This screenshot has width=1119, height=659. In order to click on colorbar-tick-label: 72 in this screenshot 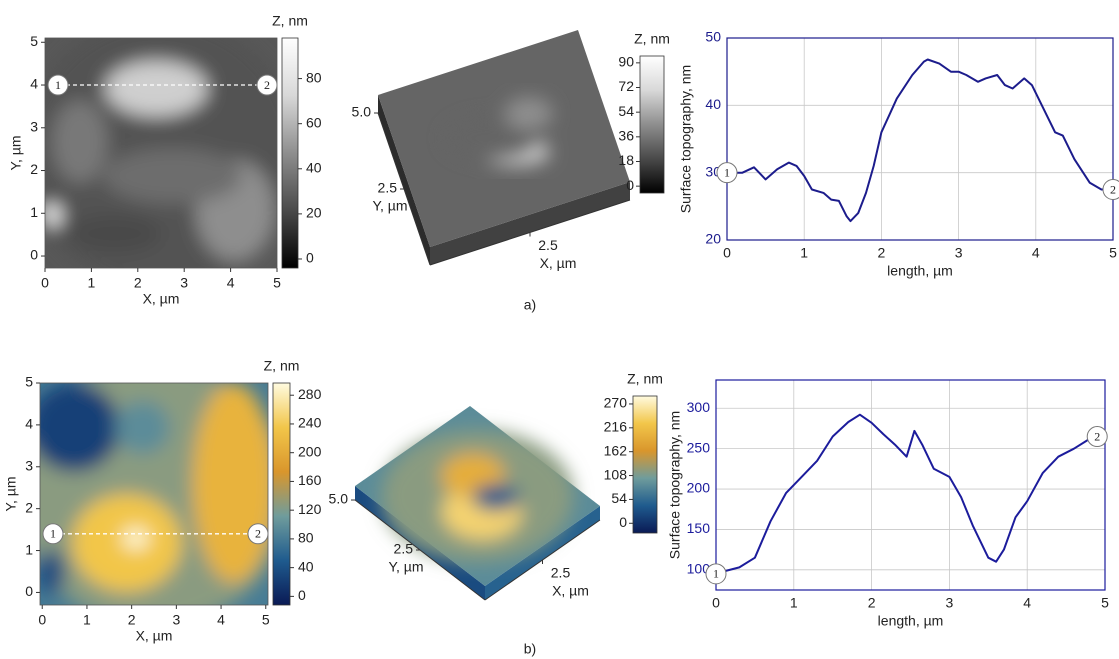, I will do `click(626, 86)`.